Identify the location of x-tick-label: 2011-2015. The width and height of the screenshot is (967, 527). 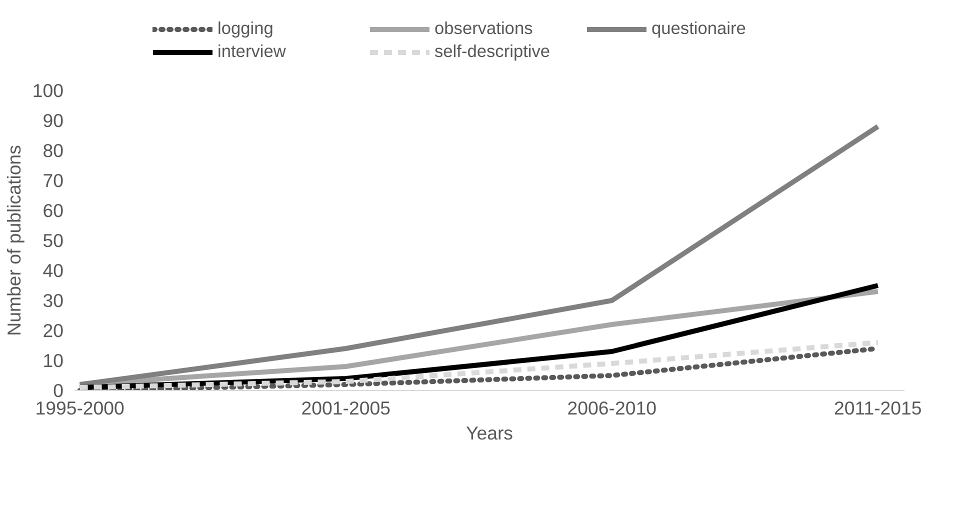
(878, 408).